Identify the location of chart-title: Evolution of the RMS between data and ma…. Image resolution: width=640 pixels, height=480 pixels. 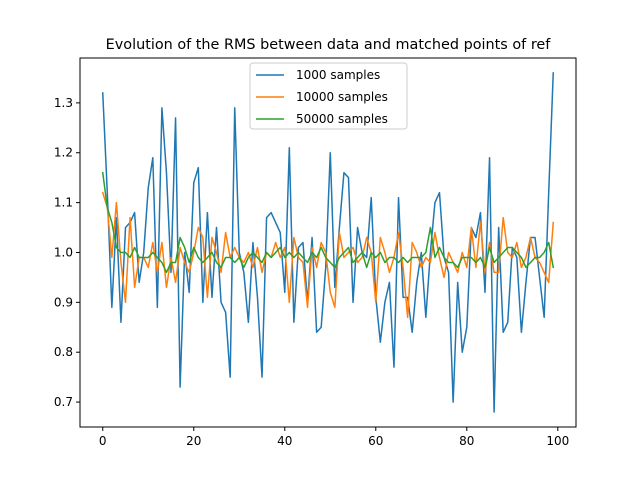
(329, 45).